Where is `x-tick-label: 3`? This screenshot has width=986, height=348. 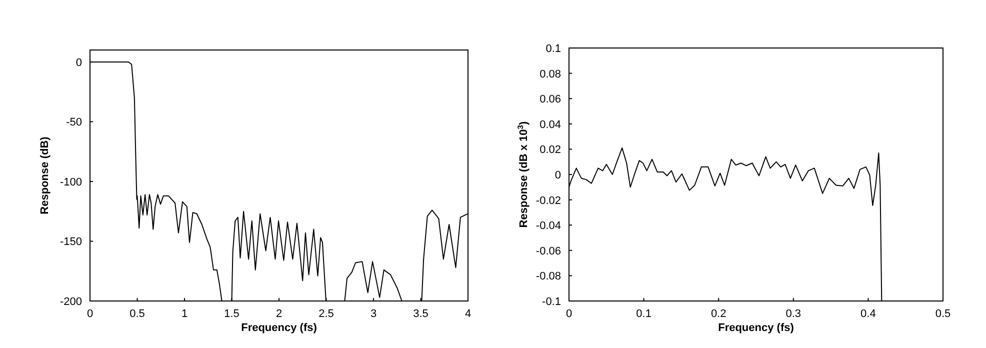 x-tick-label: 3 is located at coordinates (373, 314).